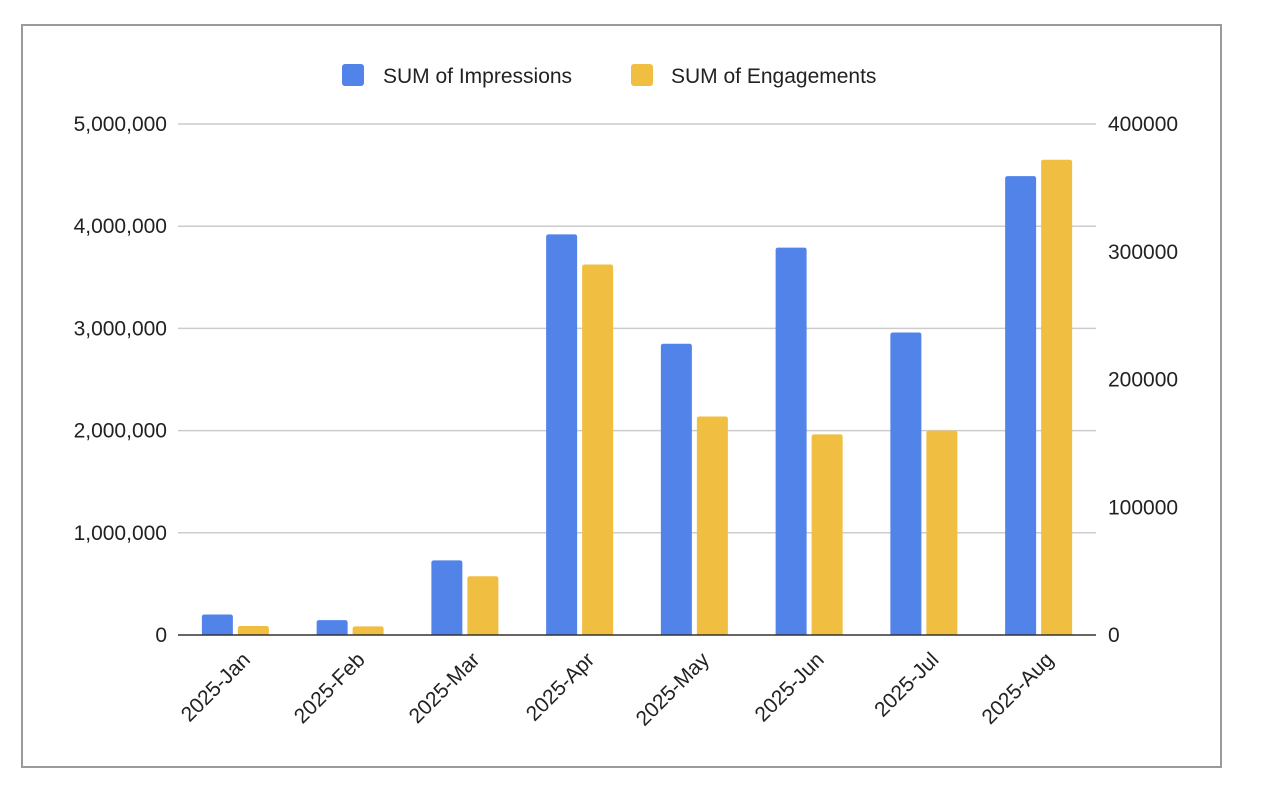 Image resolution: width=1264 pixels, height=808 pixels. Describe the element at coordinates (1143, 252) in the screenshot. I see `right-axis-tick-label: 300000` at that location.